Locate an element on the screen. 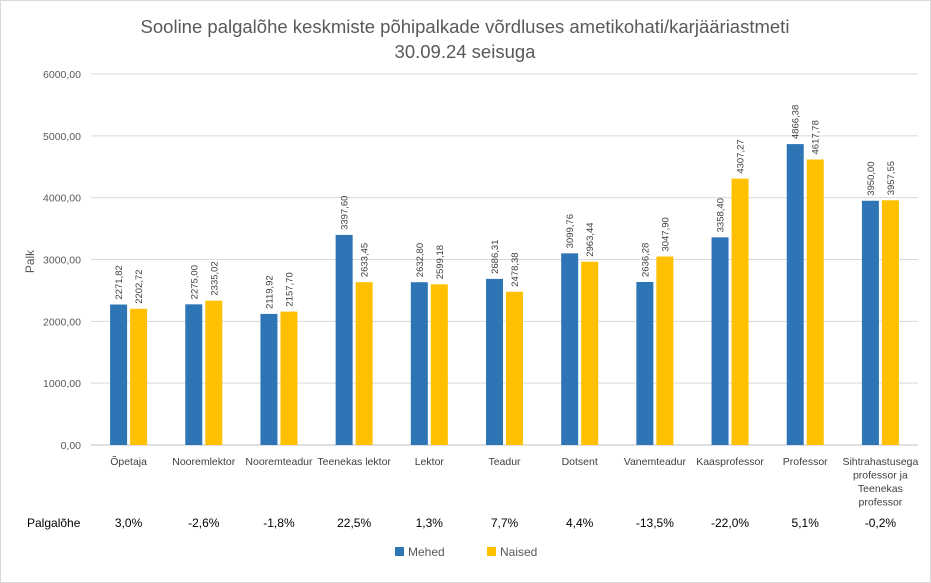  pay-gap-value: 7,7% is located at coordinates (505, 523).